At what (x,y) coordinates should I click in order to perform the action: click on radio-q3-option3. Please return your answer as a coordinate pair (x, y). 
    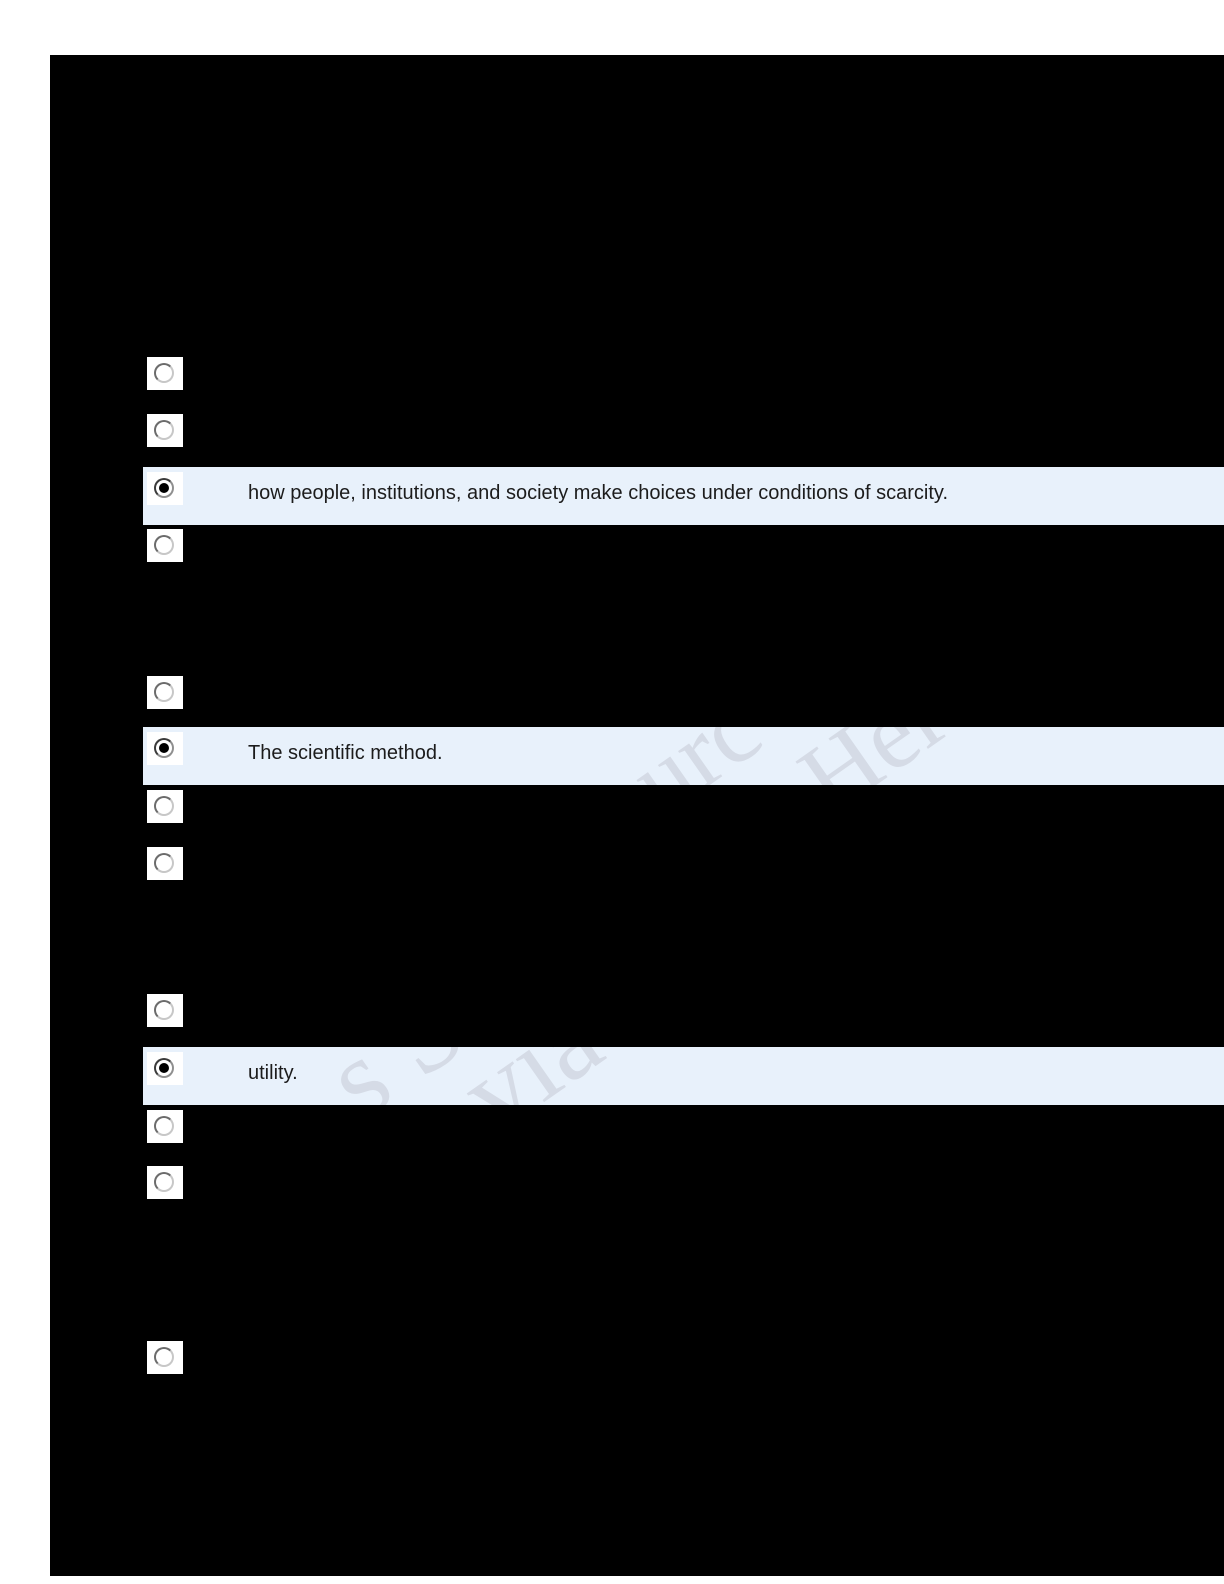
    Looking at the image, I should click on (165, 1126).